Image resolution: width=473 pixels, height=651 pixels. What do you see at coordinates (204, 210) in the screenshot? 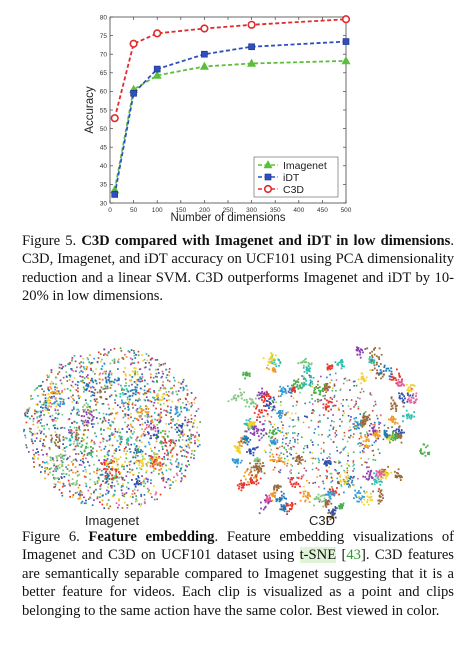
I see `x-tick-label: 200` at bounding box center [204, 210].